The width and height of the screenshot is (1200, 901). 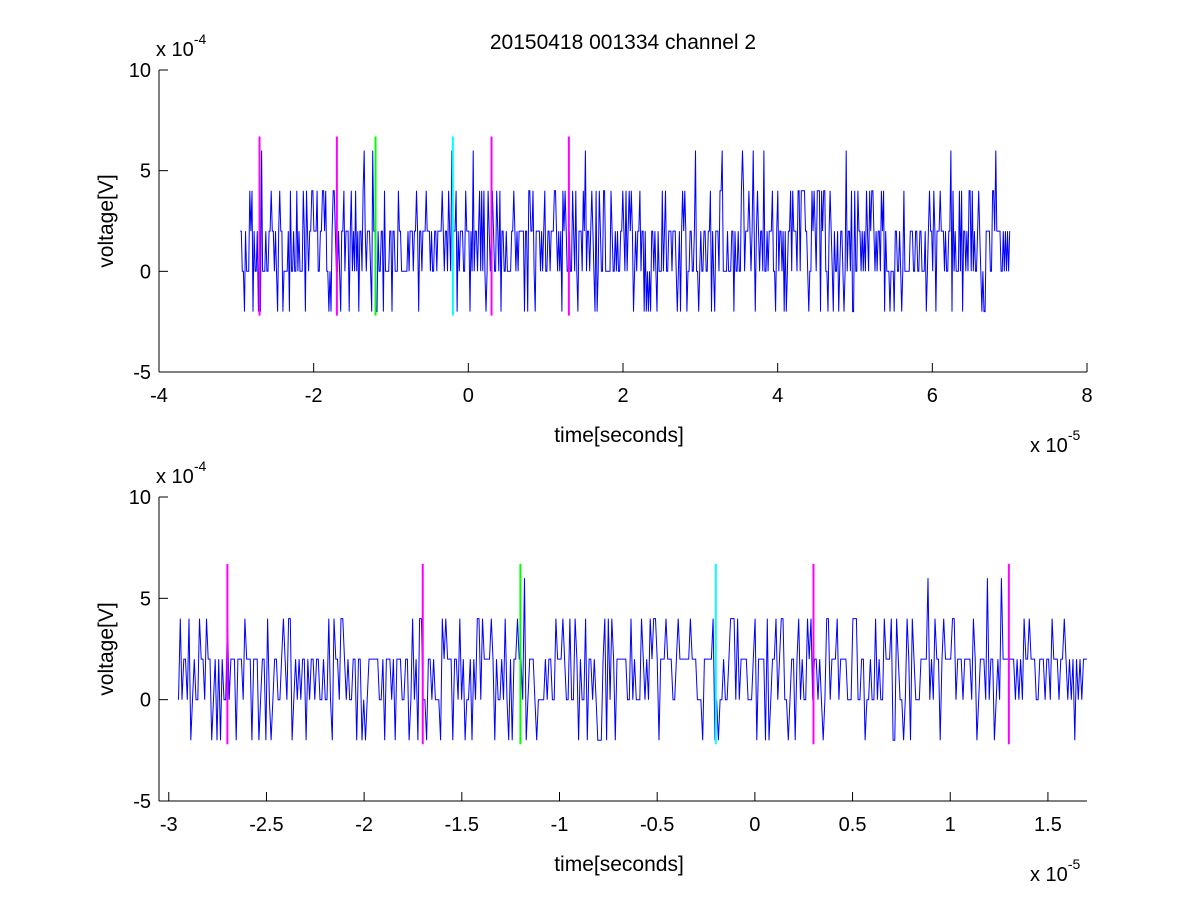 What do you see at coordinates (1086, 396) in the screenshot?
I see `x-tick-label: 8` at bounding box center [1086, 396].